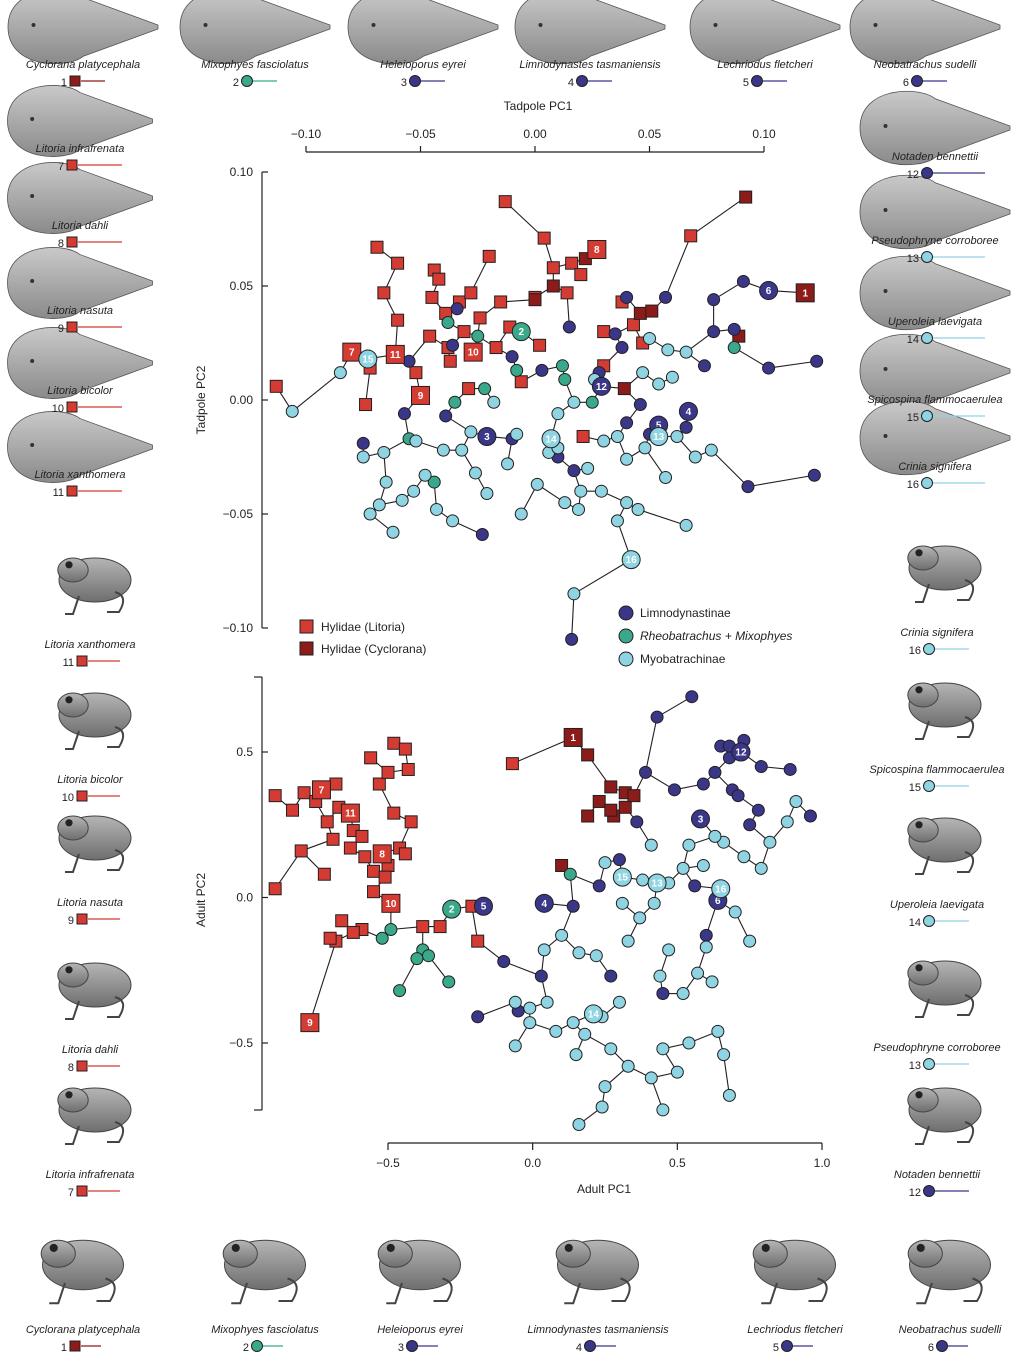 The height and width of the screenshot is (1353, 1015). Describe the element at coordinates (659, 426) in the screenshot. I see `tadpole-point-label: 5` at that location.